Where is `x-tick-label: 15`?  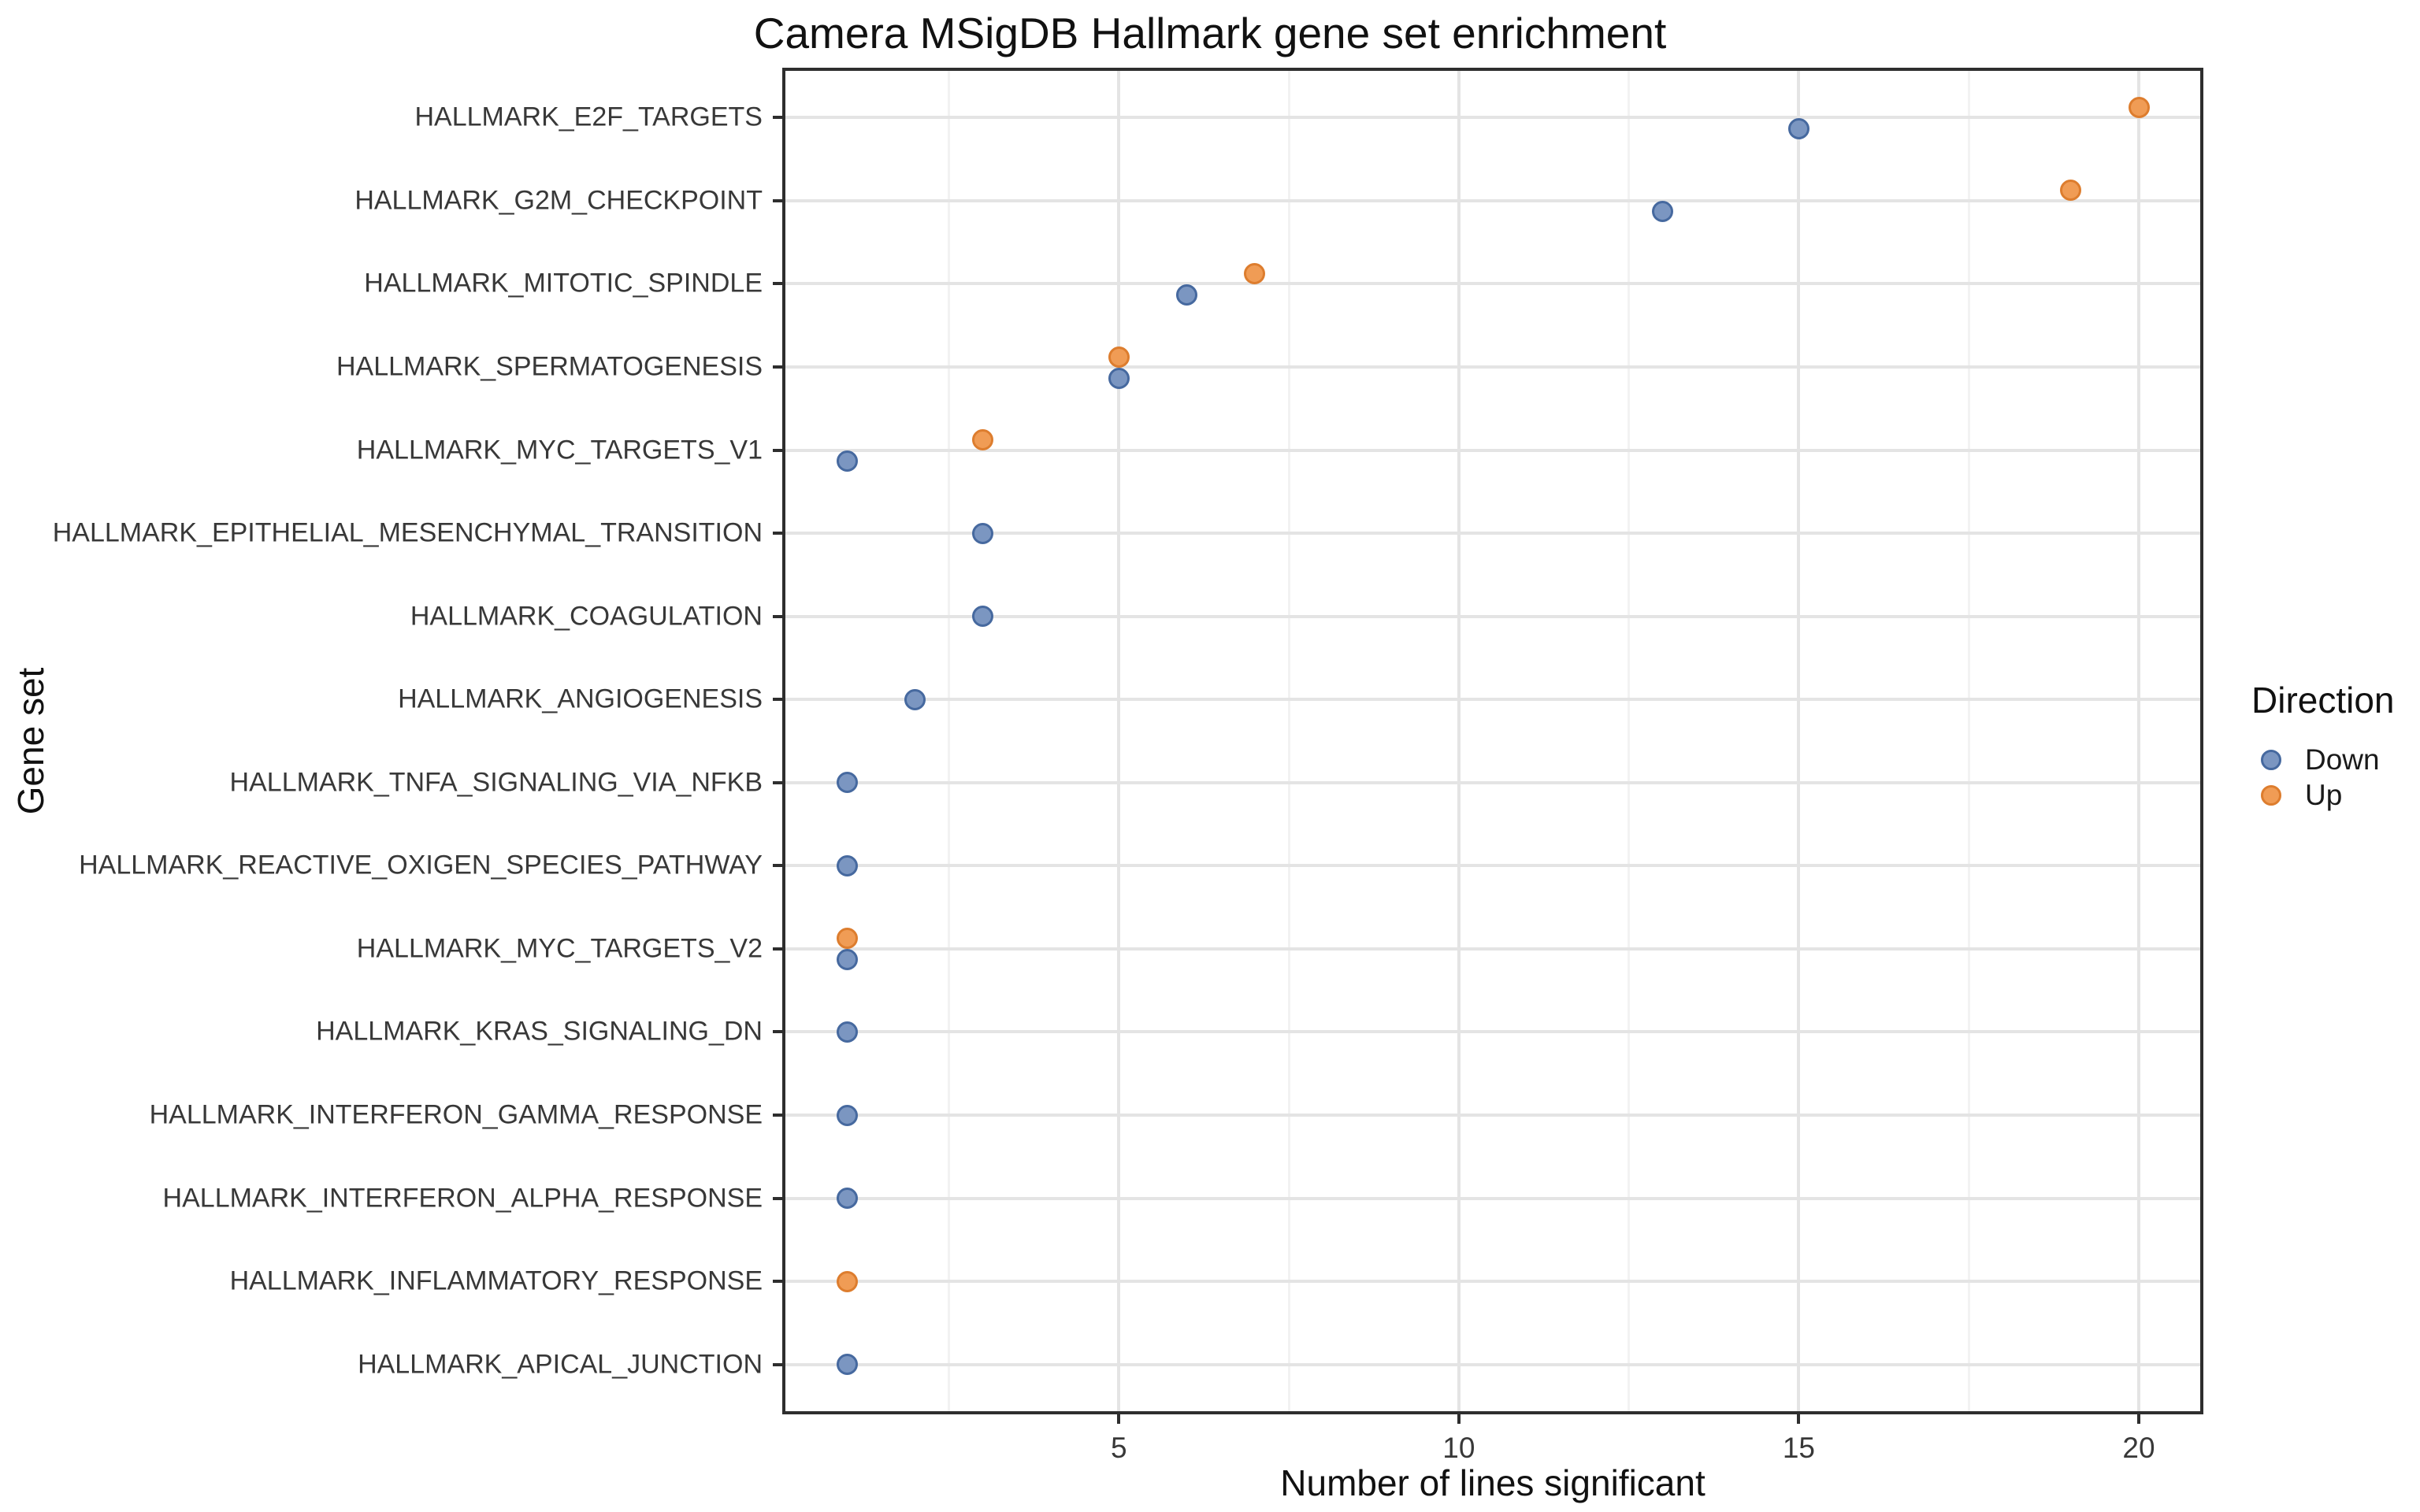 x-tick-label: 15 is located at coordinates (1798, 1448).